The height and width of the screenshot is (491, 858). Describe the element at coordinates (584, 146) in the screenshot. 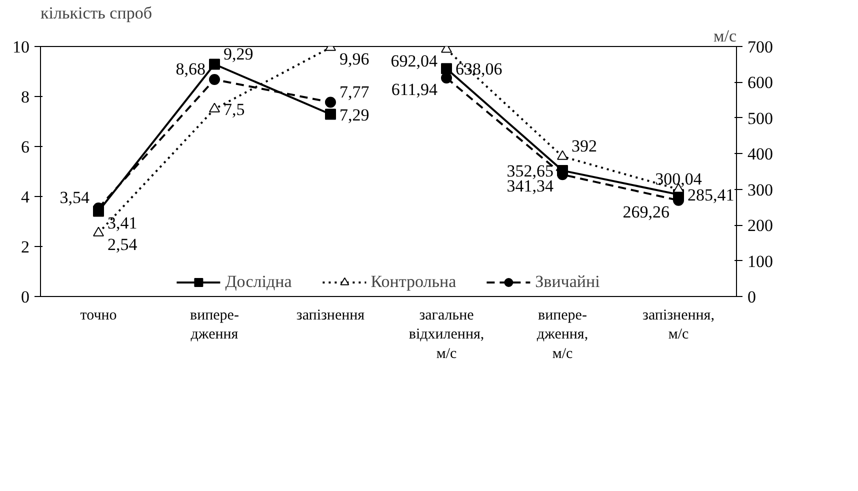

I see `data-label: 392` at that location.